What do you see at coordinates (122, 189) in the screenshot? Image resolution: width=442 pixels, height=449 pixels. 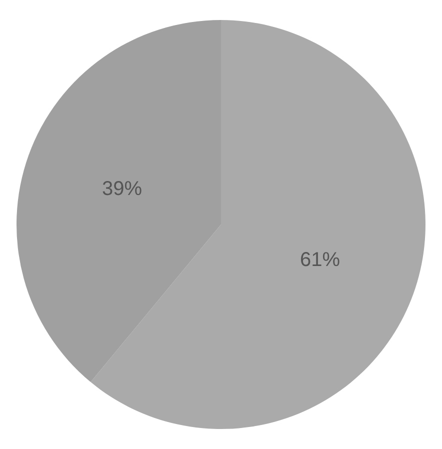 I see `data-label: 39%` at bounding box center [122, 189].